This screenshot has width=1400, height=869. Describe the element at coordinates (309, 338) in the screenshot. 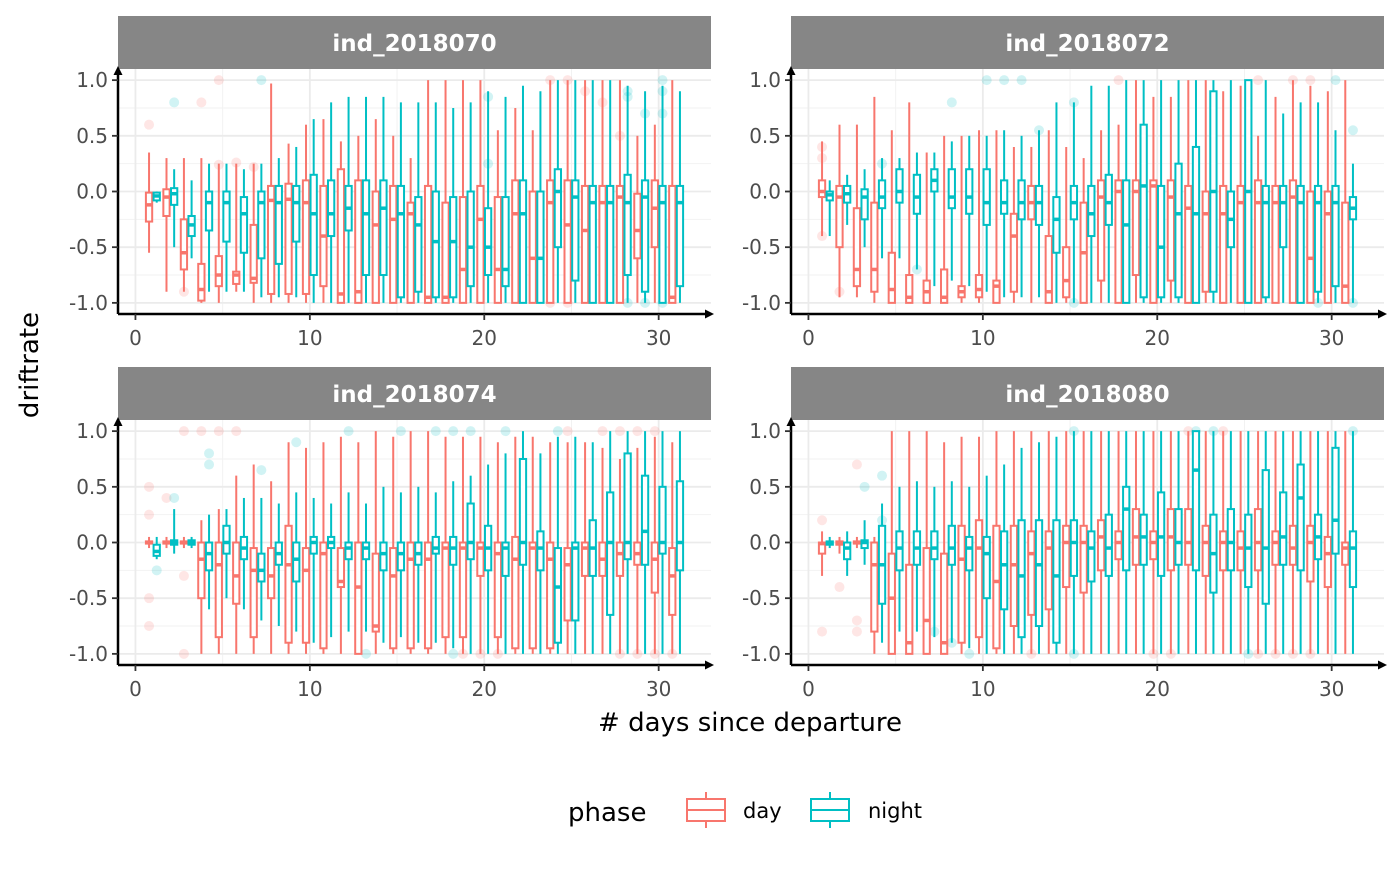

I see `x-tick-label: 10` at that location.